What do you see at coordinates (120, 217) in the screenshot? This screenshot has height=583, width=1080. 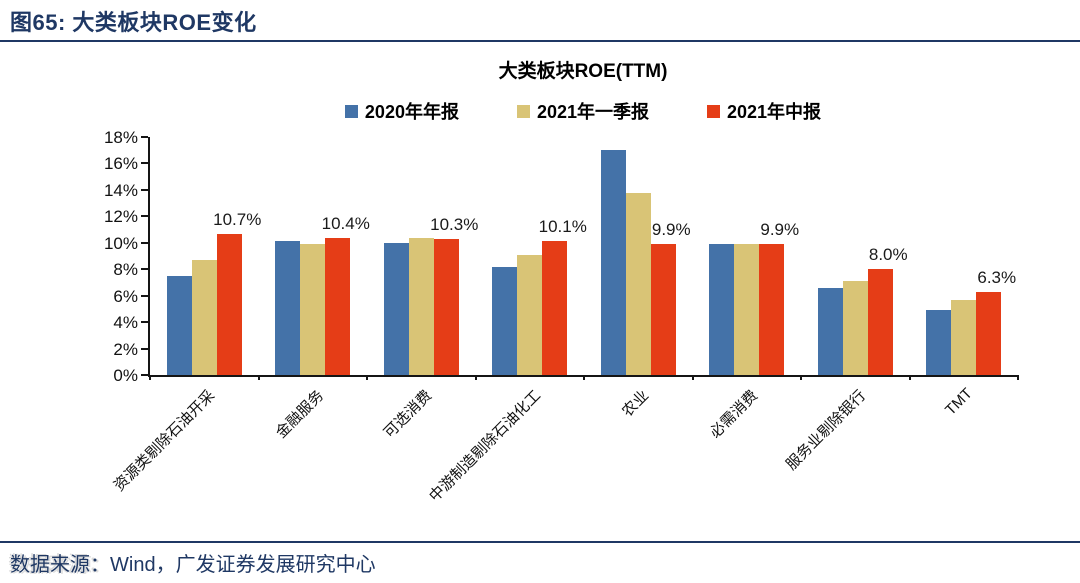 I see `y-axis-tick-label: 12%` at bounding box center [120, 217].